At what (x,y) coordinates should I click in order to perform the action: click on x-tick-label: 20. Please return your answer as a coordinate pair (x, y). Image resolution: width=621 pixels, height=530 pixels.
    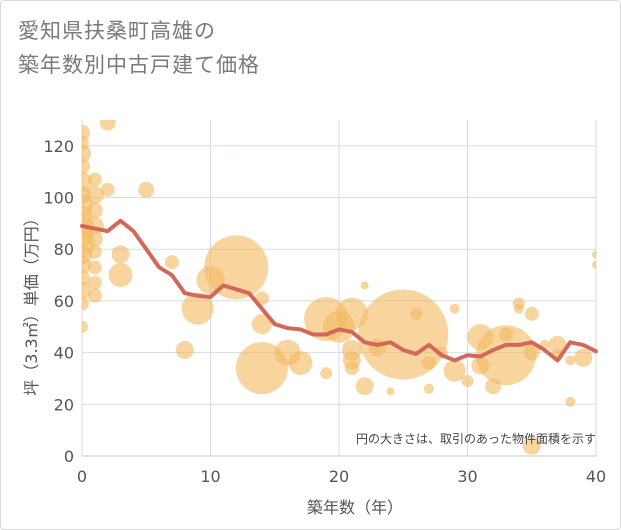
    Looking at the image, I should click on (339, 476).